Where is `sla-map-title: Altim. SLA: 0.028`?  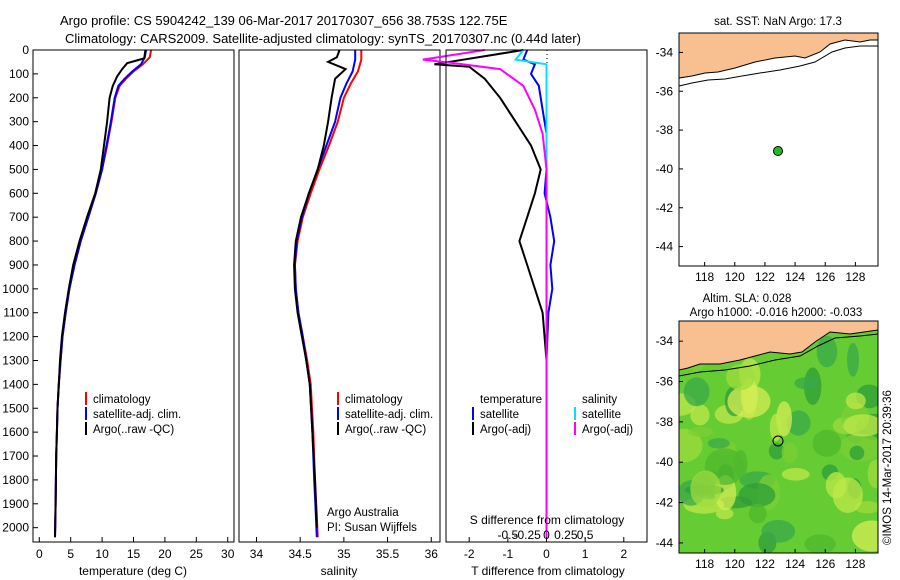
sla-map-title: Altim. SLA: 0.028 is located at coordinates (747, 299).